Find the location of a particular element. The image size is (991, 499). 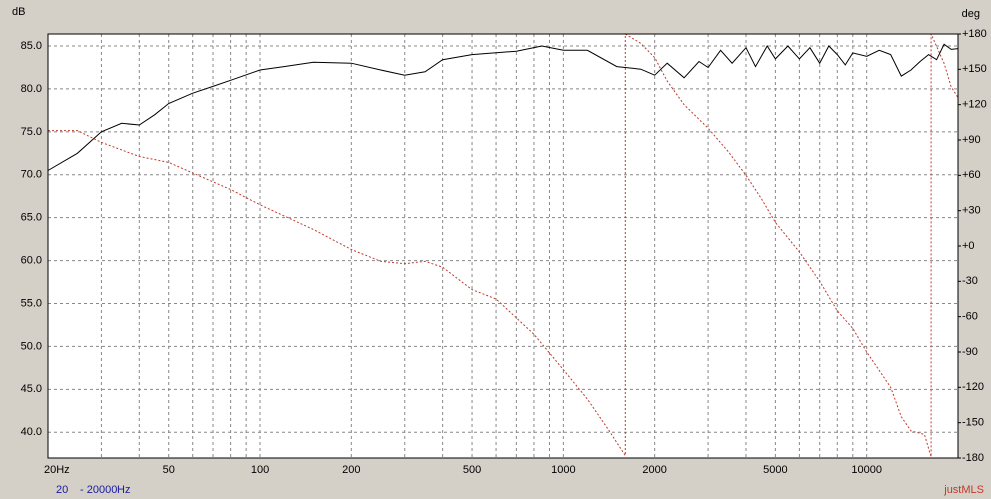

y2-tick-label: +0 is located at coordinates (968, 246).